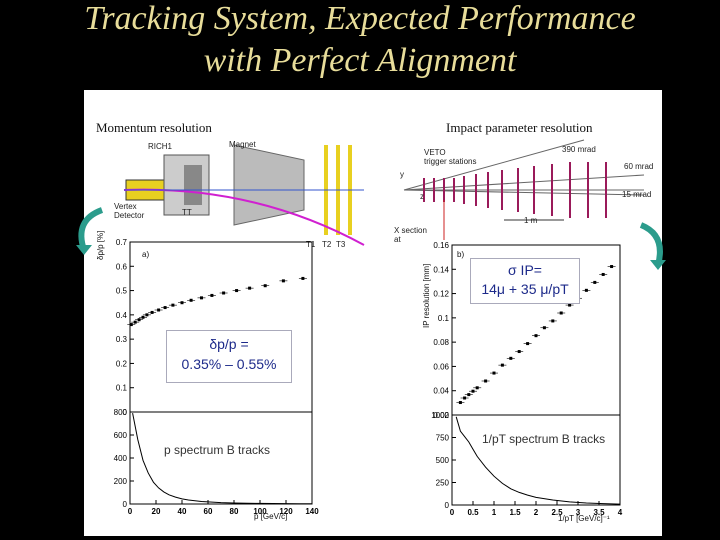  Describe the element at coordinates (244, 195) in the screenshot. I see `left-detector-sketch` at that location.